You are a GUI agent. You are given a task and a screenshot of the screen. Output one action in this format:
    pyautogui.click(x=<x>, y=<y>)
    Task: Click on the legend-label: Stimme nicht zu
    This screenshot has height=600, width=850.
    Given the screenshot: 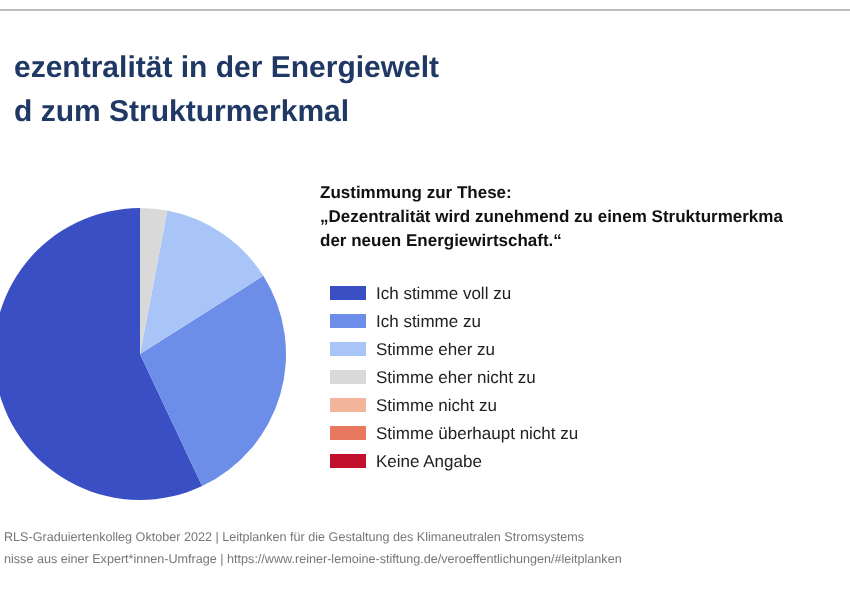 What is the action you would take?
    pyautogui.click(x=437, y=405)
    